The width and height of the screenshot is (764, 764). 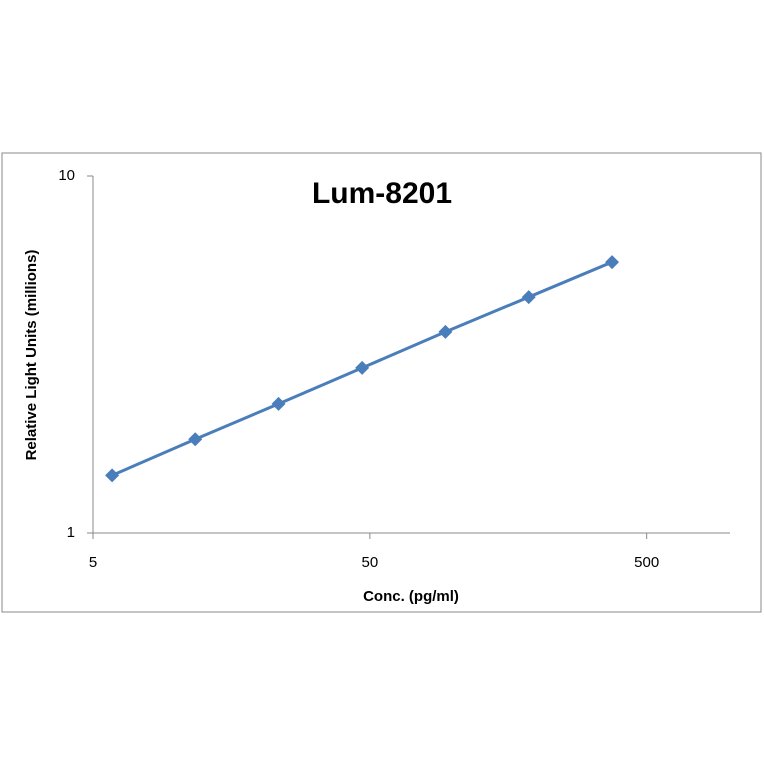 What do you see at coordinates (71, 532) in the screenshot?
I see `y-tick-label: 1` at bounding box center [71, 532].